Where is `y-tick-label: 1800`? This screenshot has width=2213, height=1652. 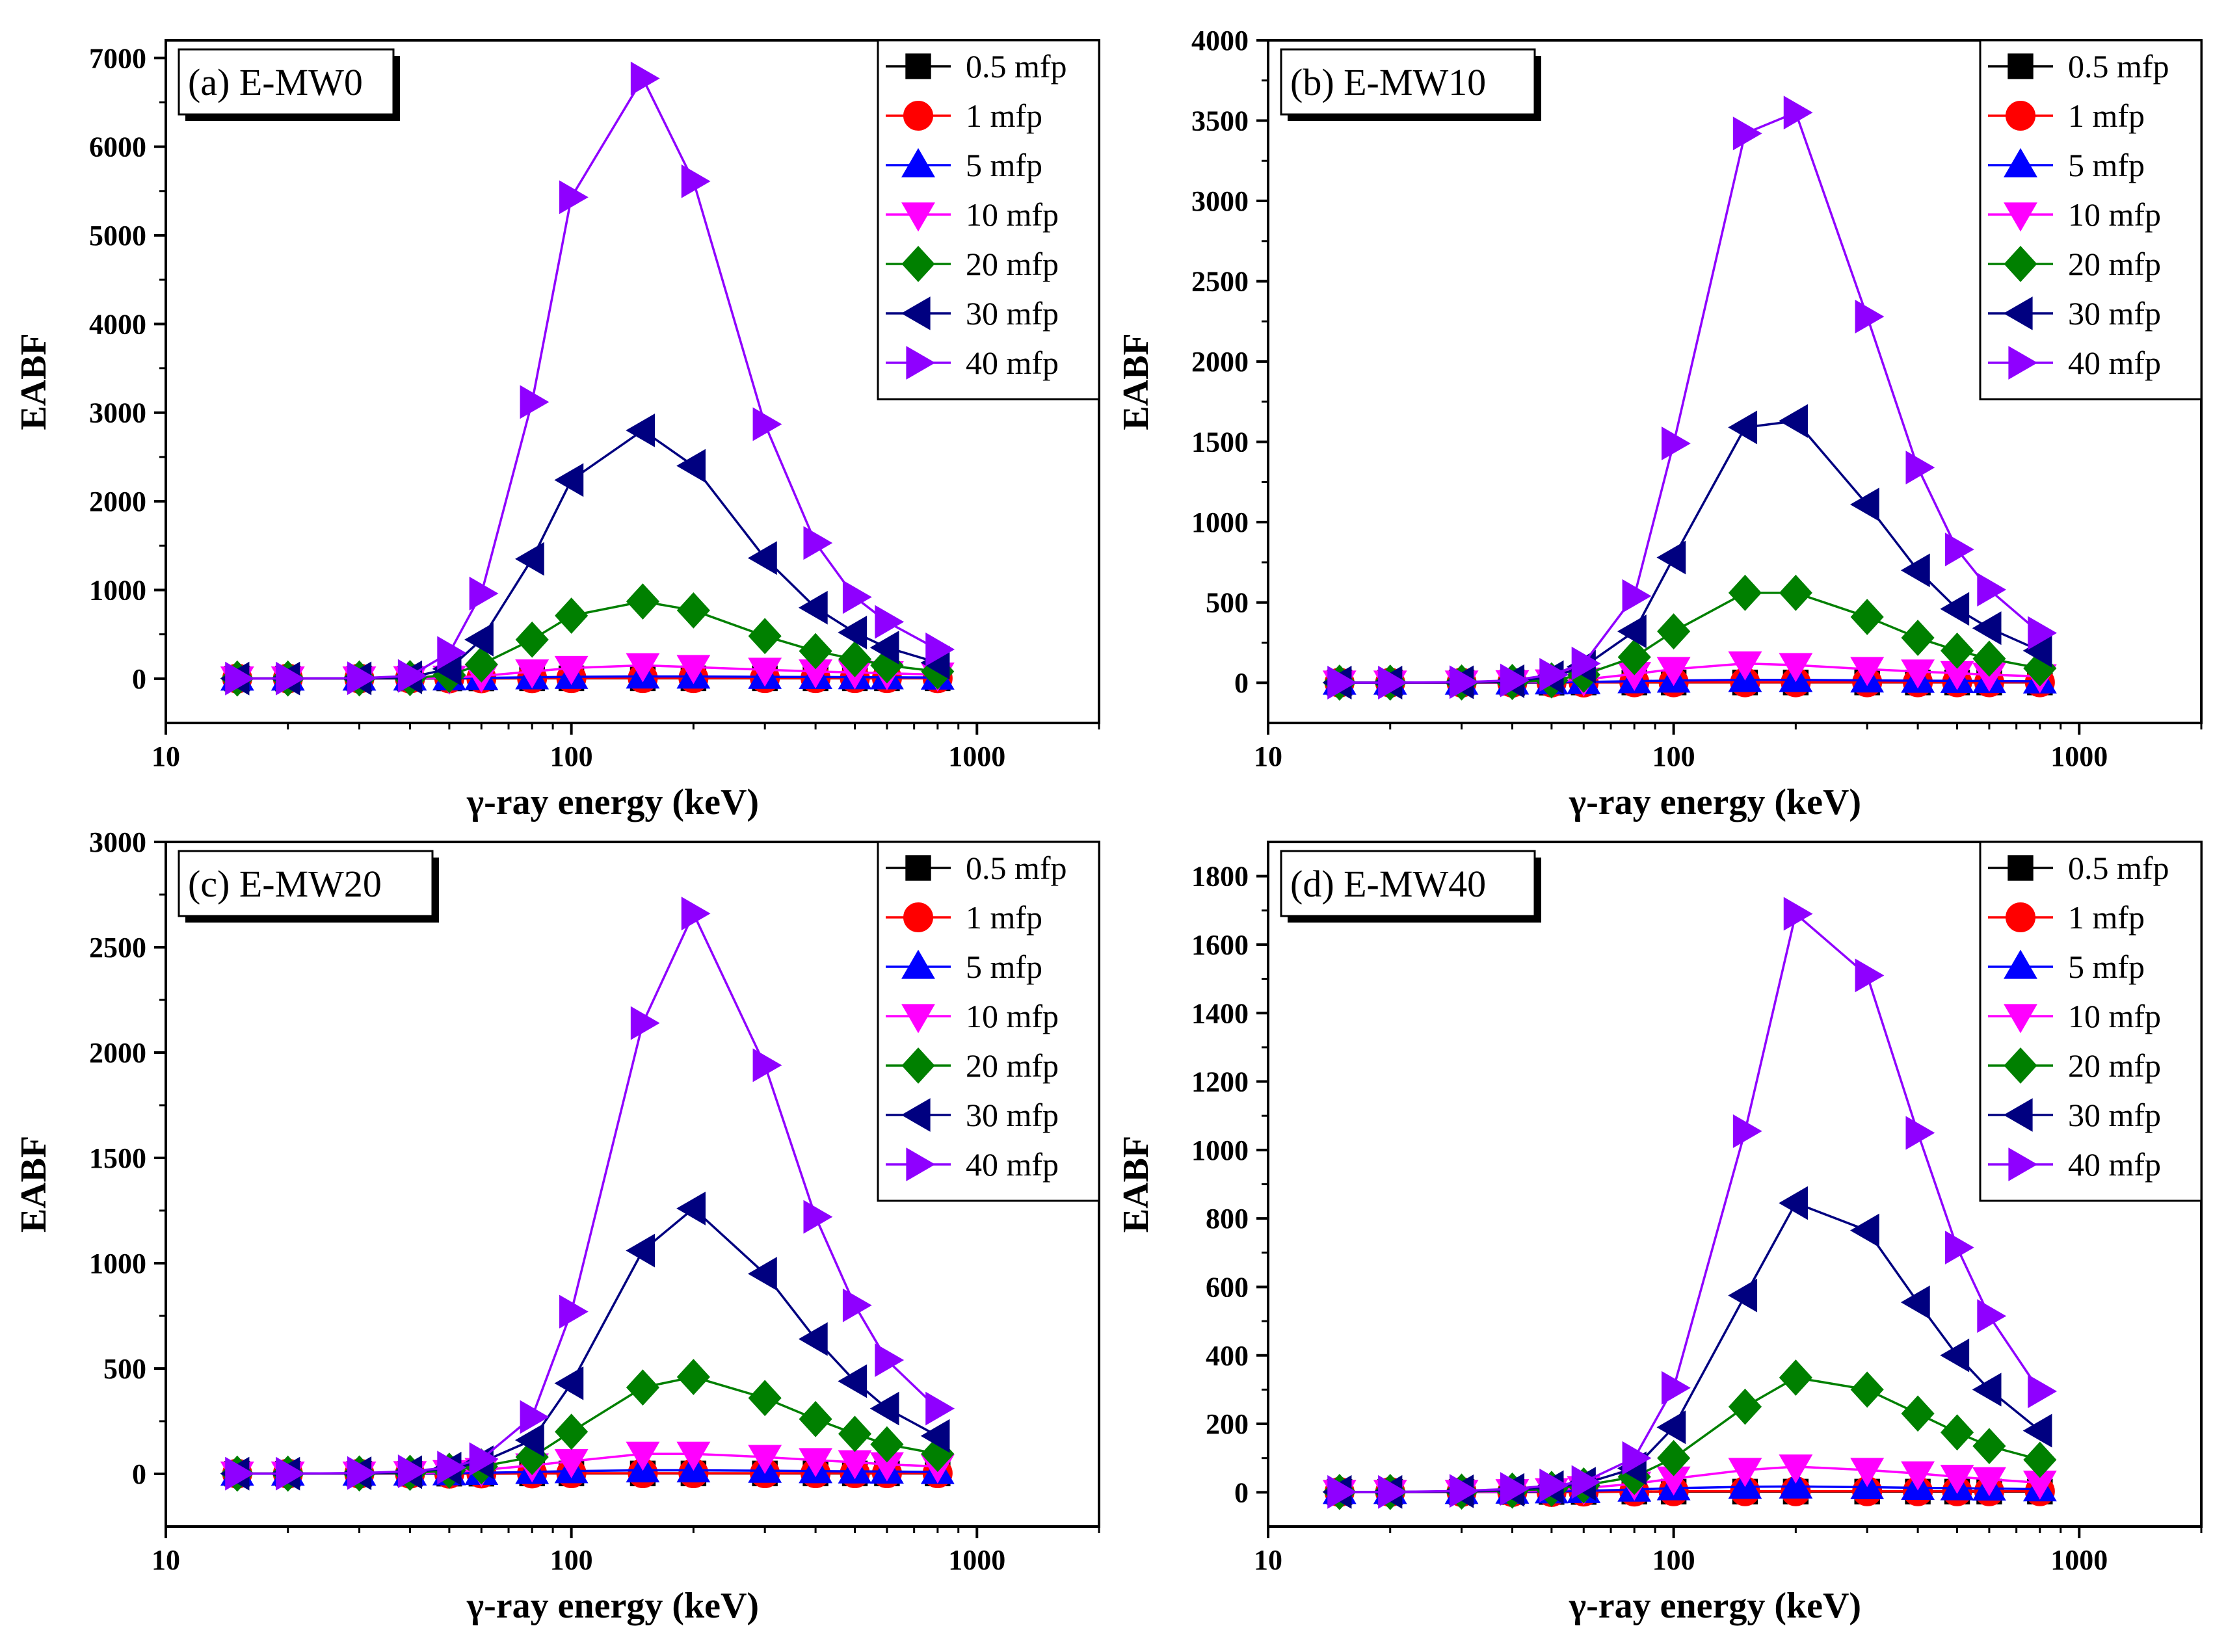
y-tick-label: 1800 is located at coordinates (1220, 877).